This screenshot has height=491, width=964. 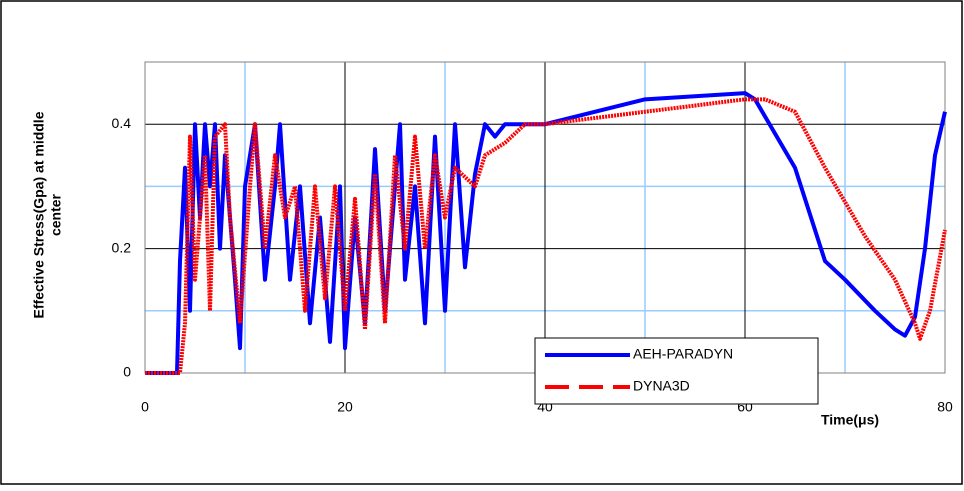 I want to click on y-tick-label: 0.4, so click(x=122, y=123).